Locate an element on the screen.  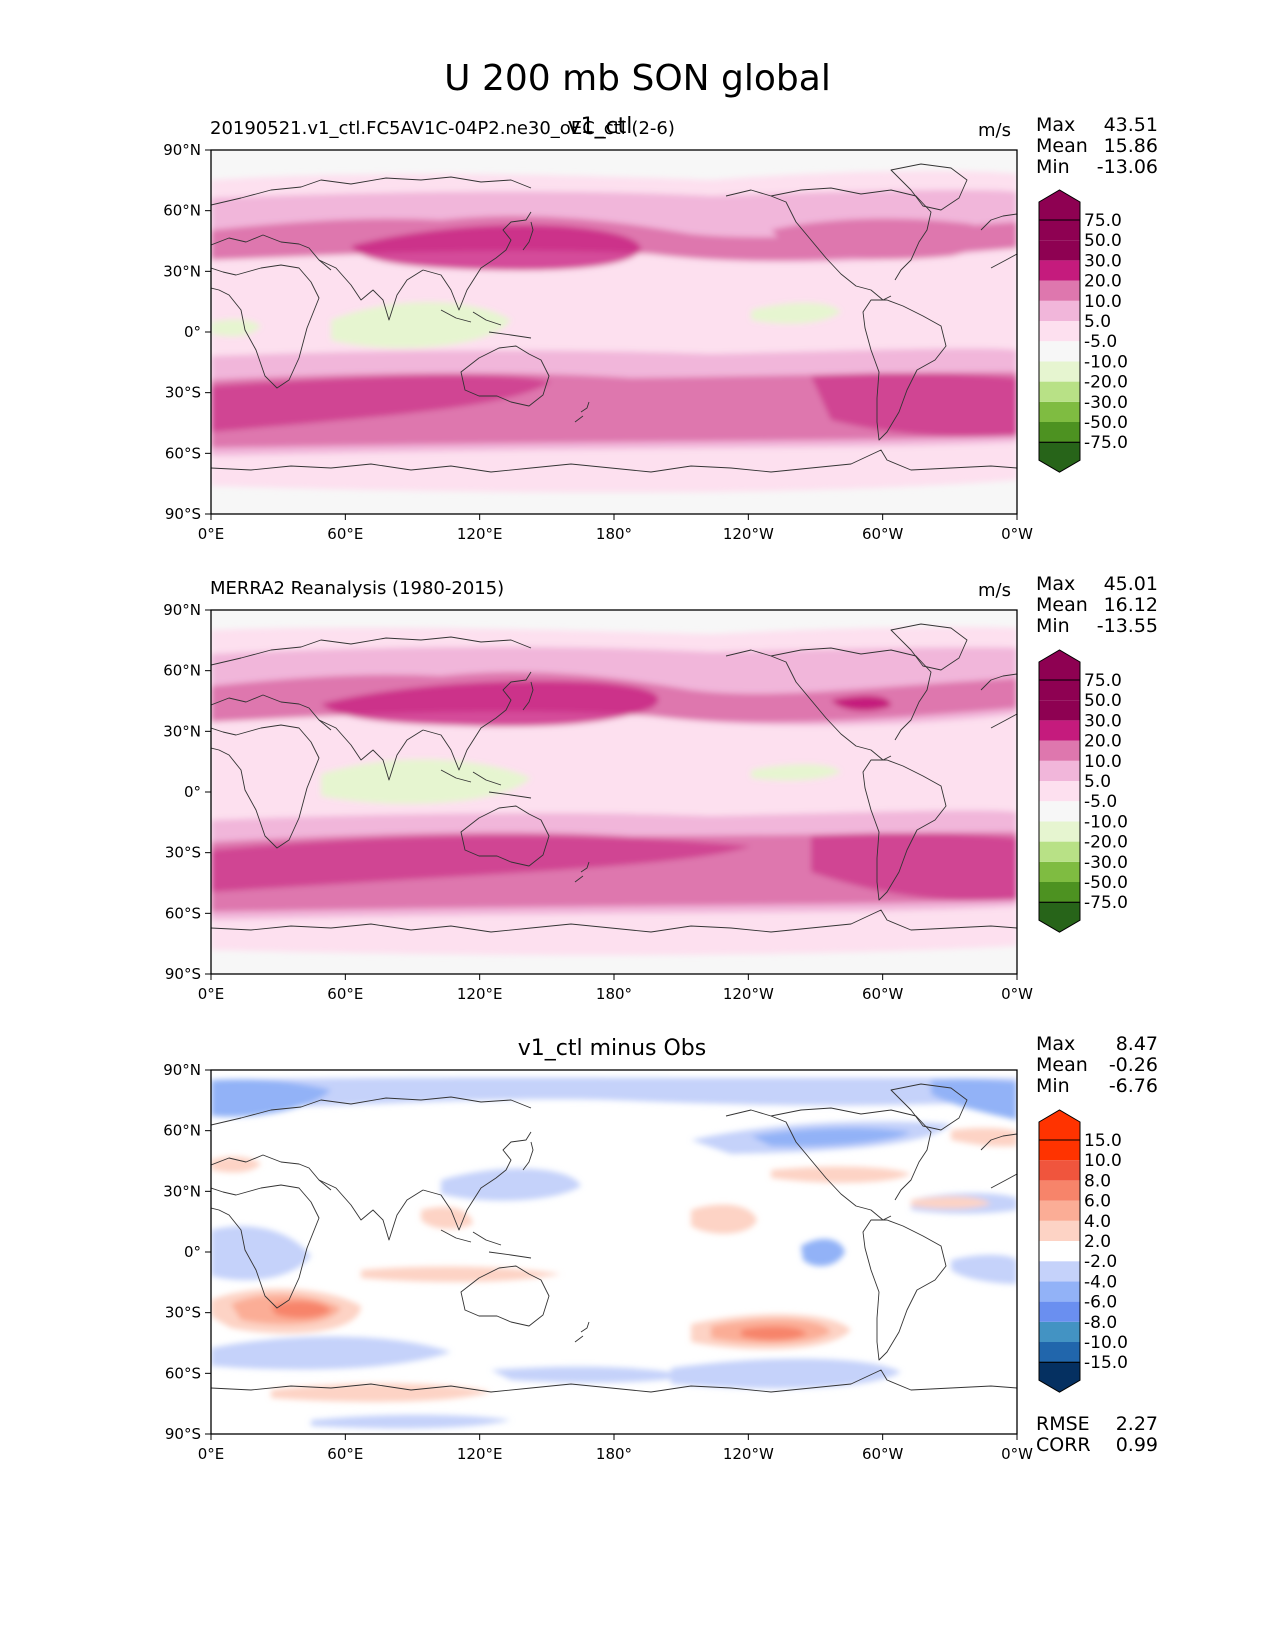
panel3-colorbar-label: -2.0 is located at coordinates (1100, 1262).